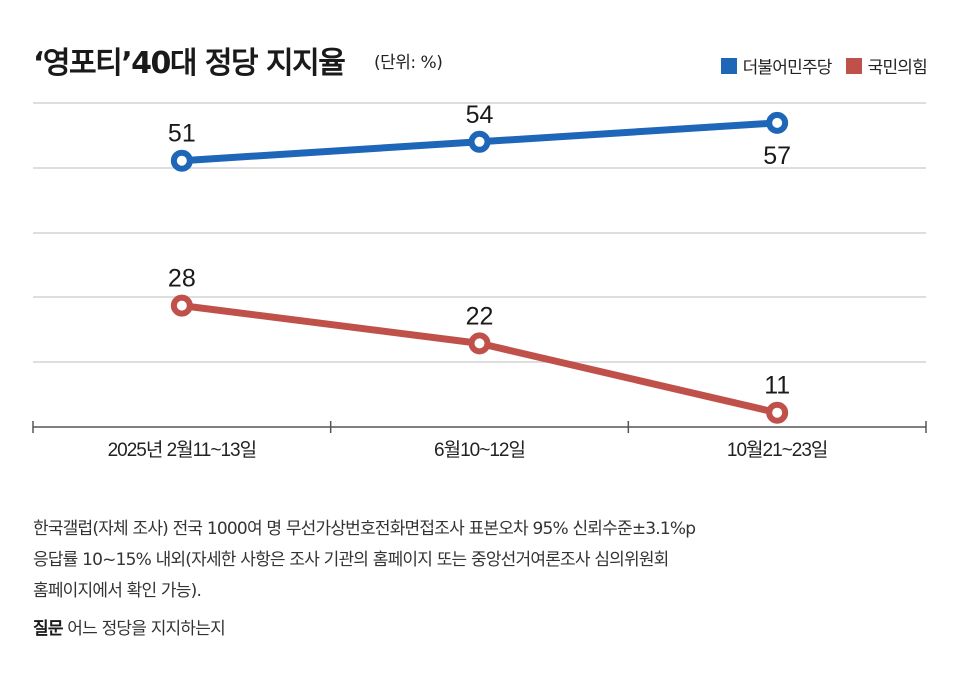  Describe the element at coordinates (479, 450) in the screenshot. I see `x-tick-label: 6월10~12일` at that location.